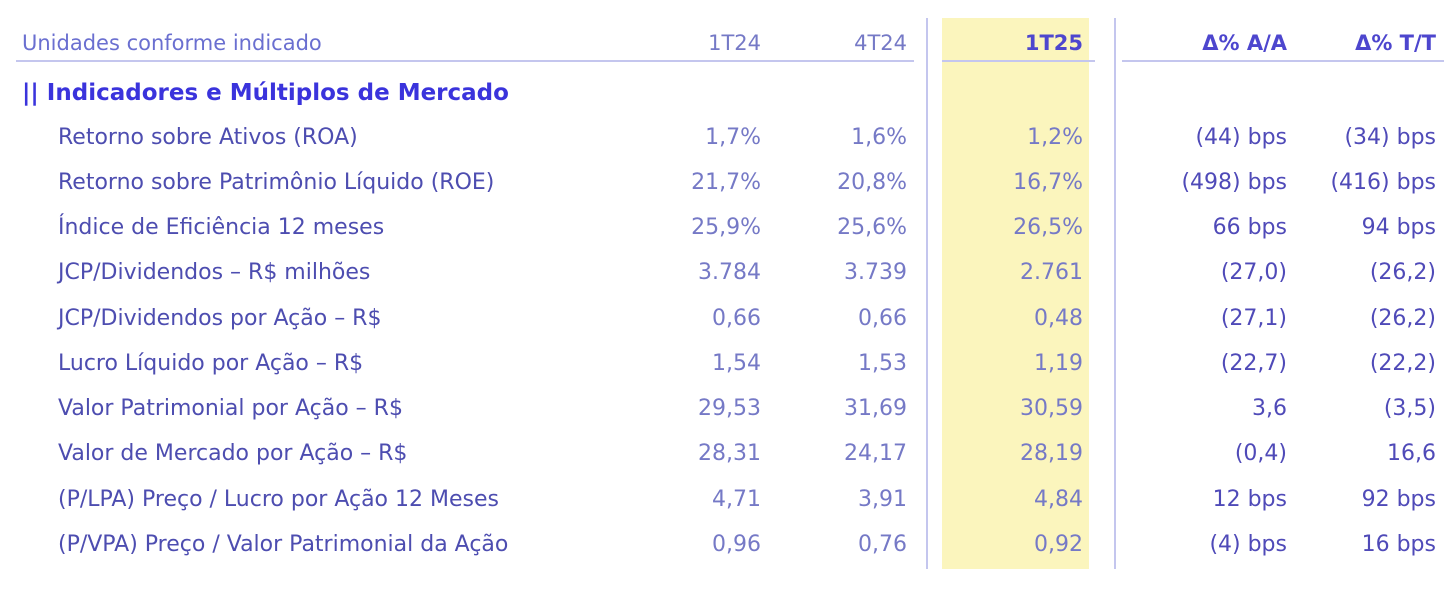  I want to click on value-4t24: 1,53, so click(882, 363).